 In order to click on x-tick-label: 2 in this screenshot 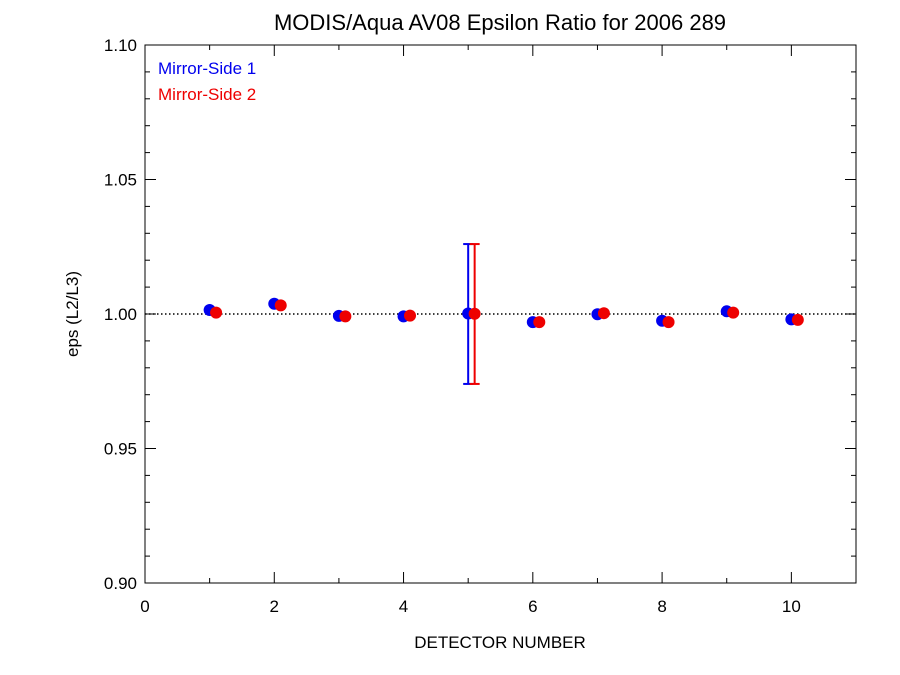, I will do `click(274, 606)`.